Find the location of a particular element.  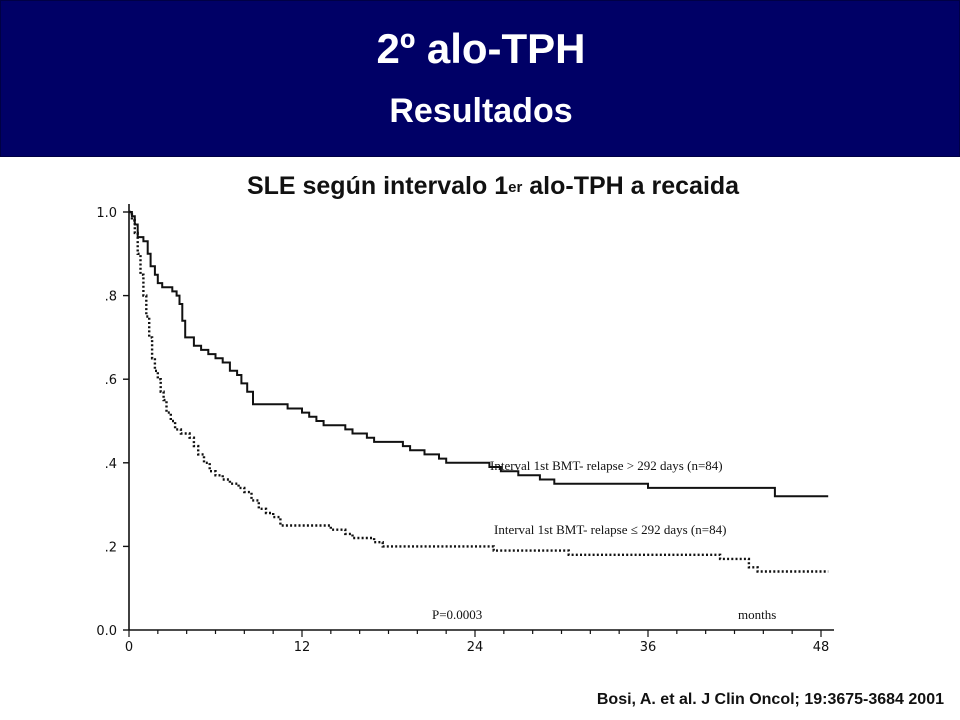

y-tick-label: 1.0 is located at coordinates (106, 213).